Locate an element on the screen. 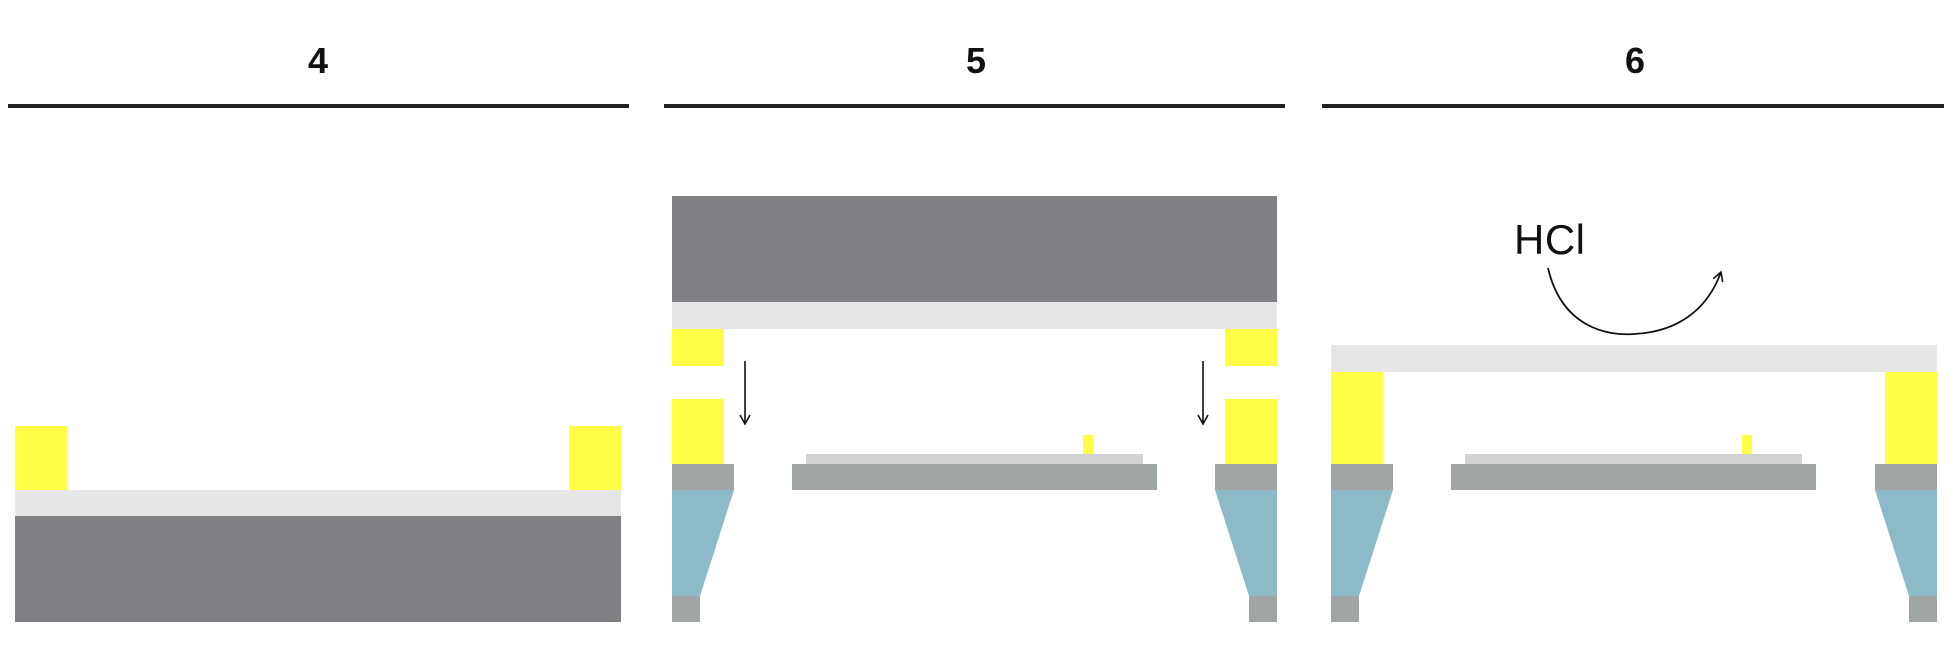 This screenshot has width=1951, height=667. step-4-pillar-left is located at coordinates (41, 458).